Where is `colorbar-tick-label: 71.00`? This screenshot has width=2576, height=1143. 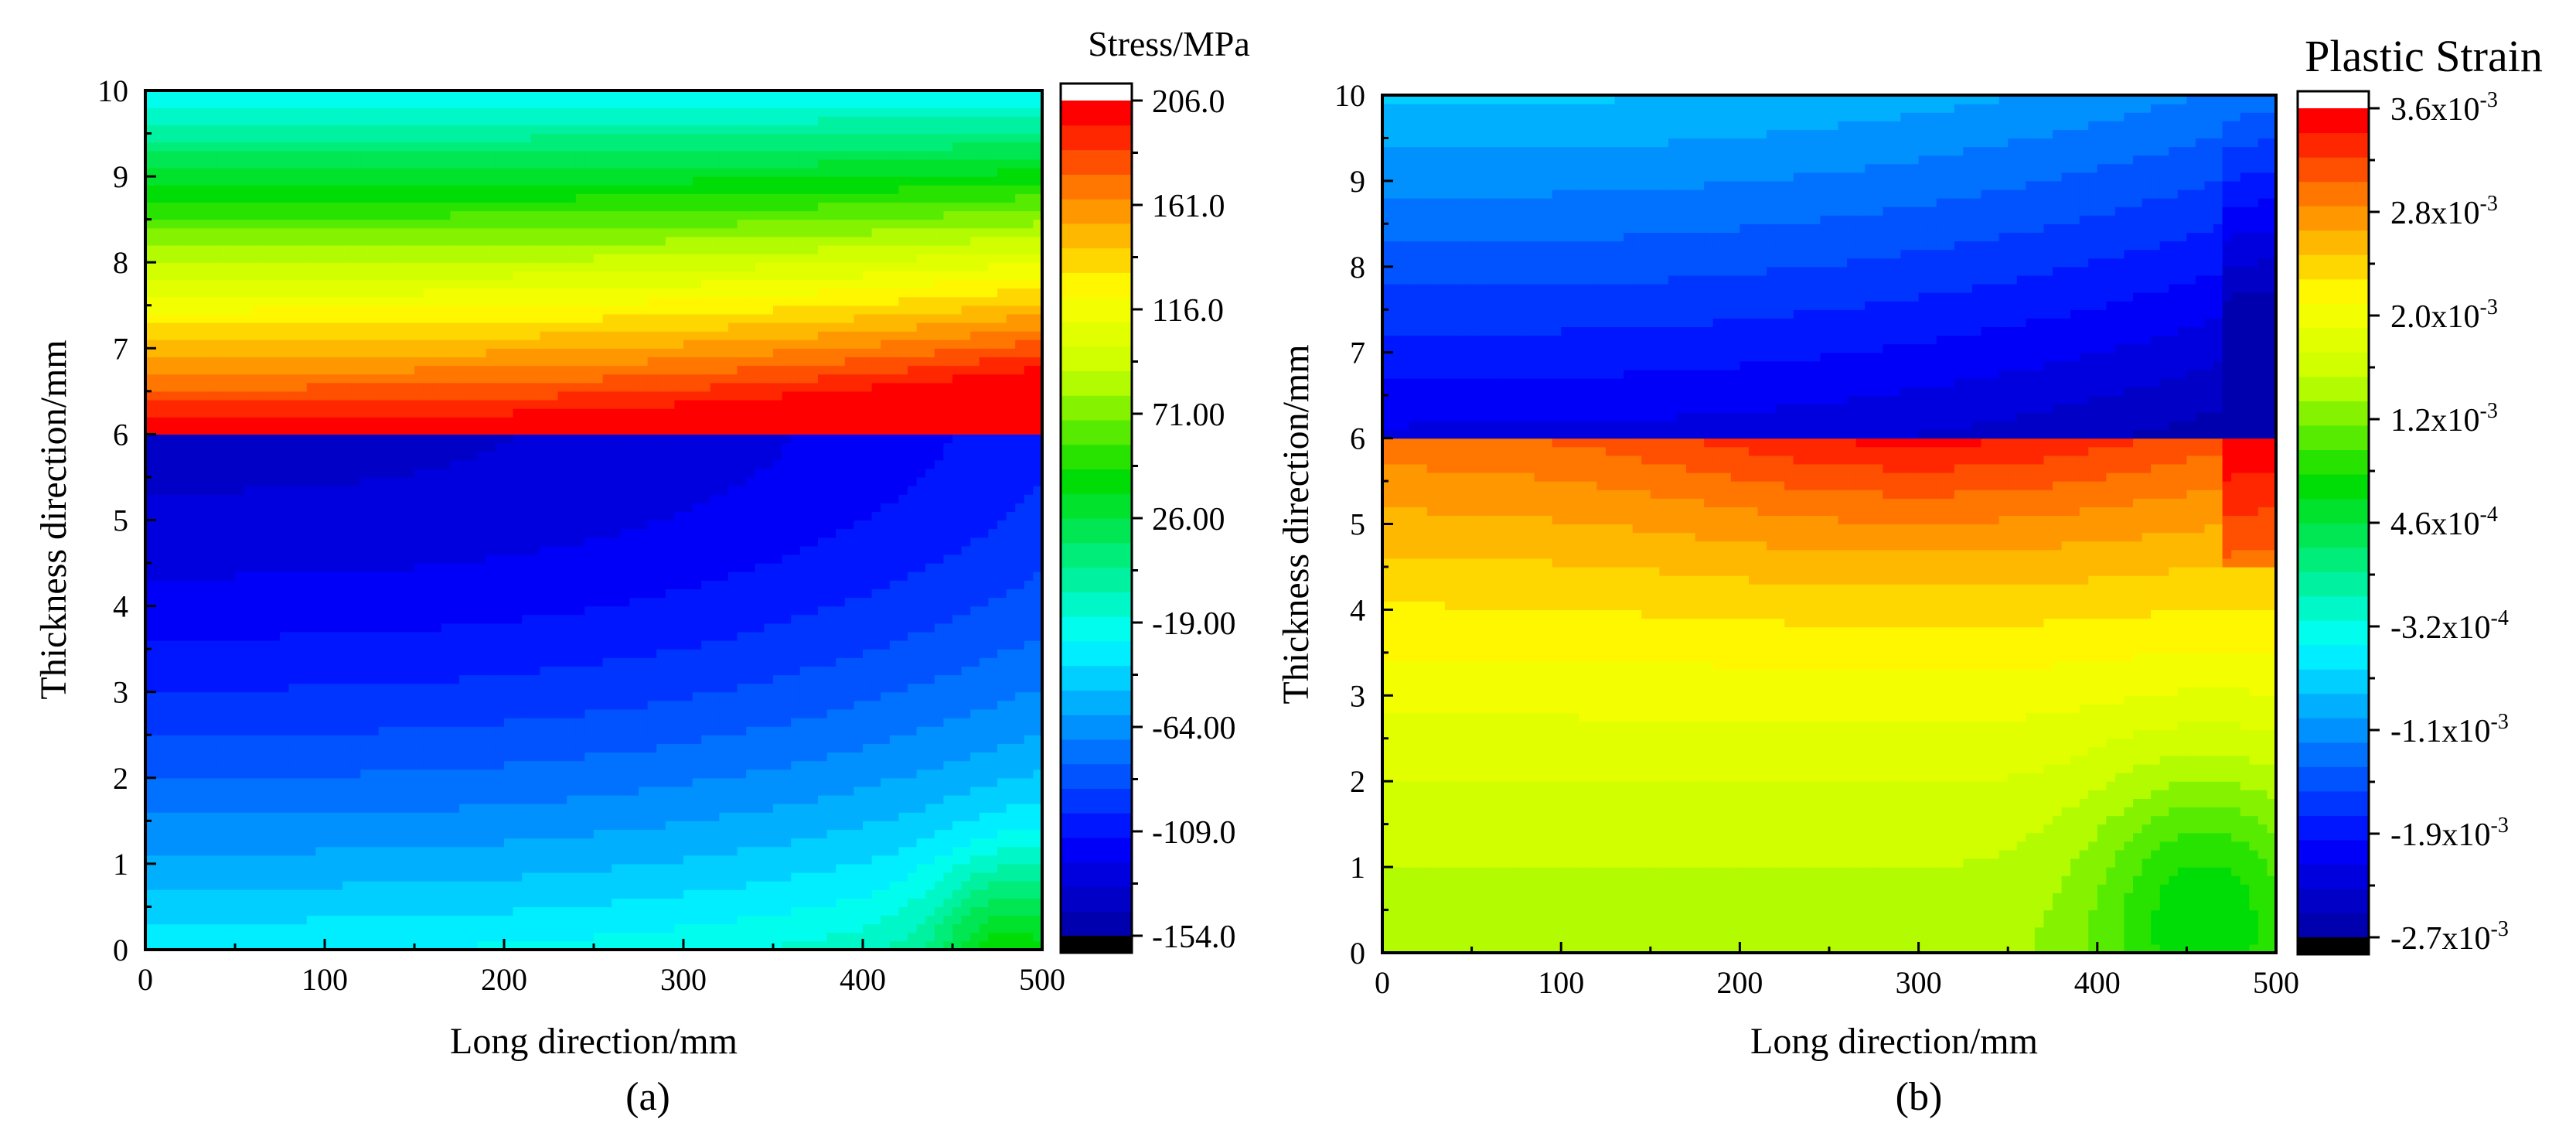
colorbar-tick-label: 71.00 is located at coordinates (1188, 415).